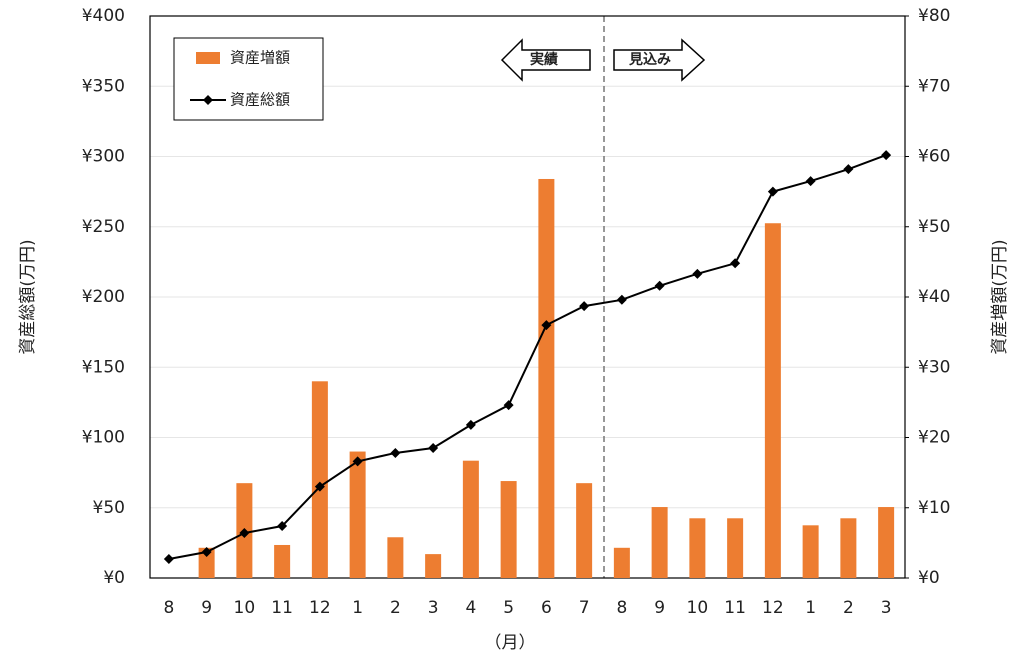 The image size is (1024, 668). What do you see at coordinates (934, 508) in the screenshot?
I see `y2-tick-label: ¥10` at bounding box center [934, 508].